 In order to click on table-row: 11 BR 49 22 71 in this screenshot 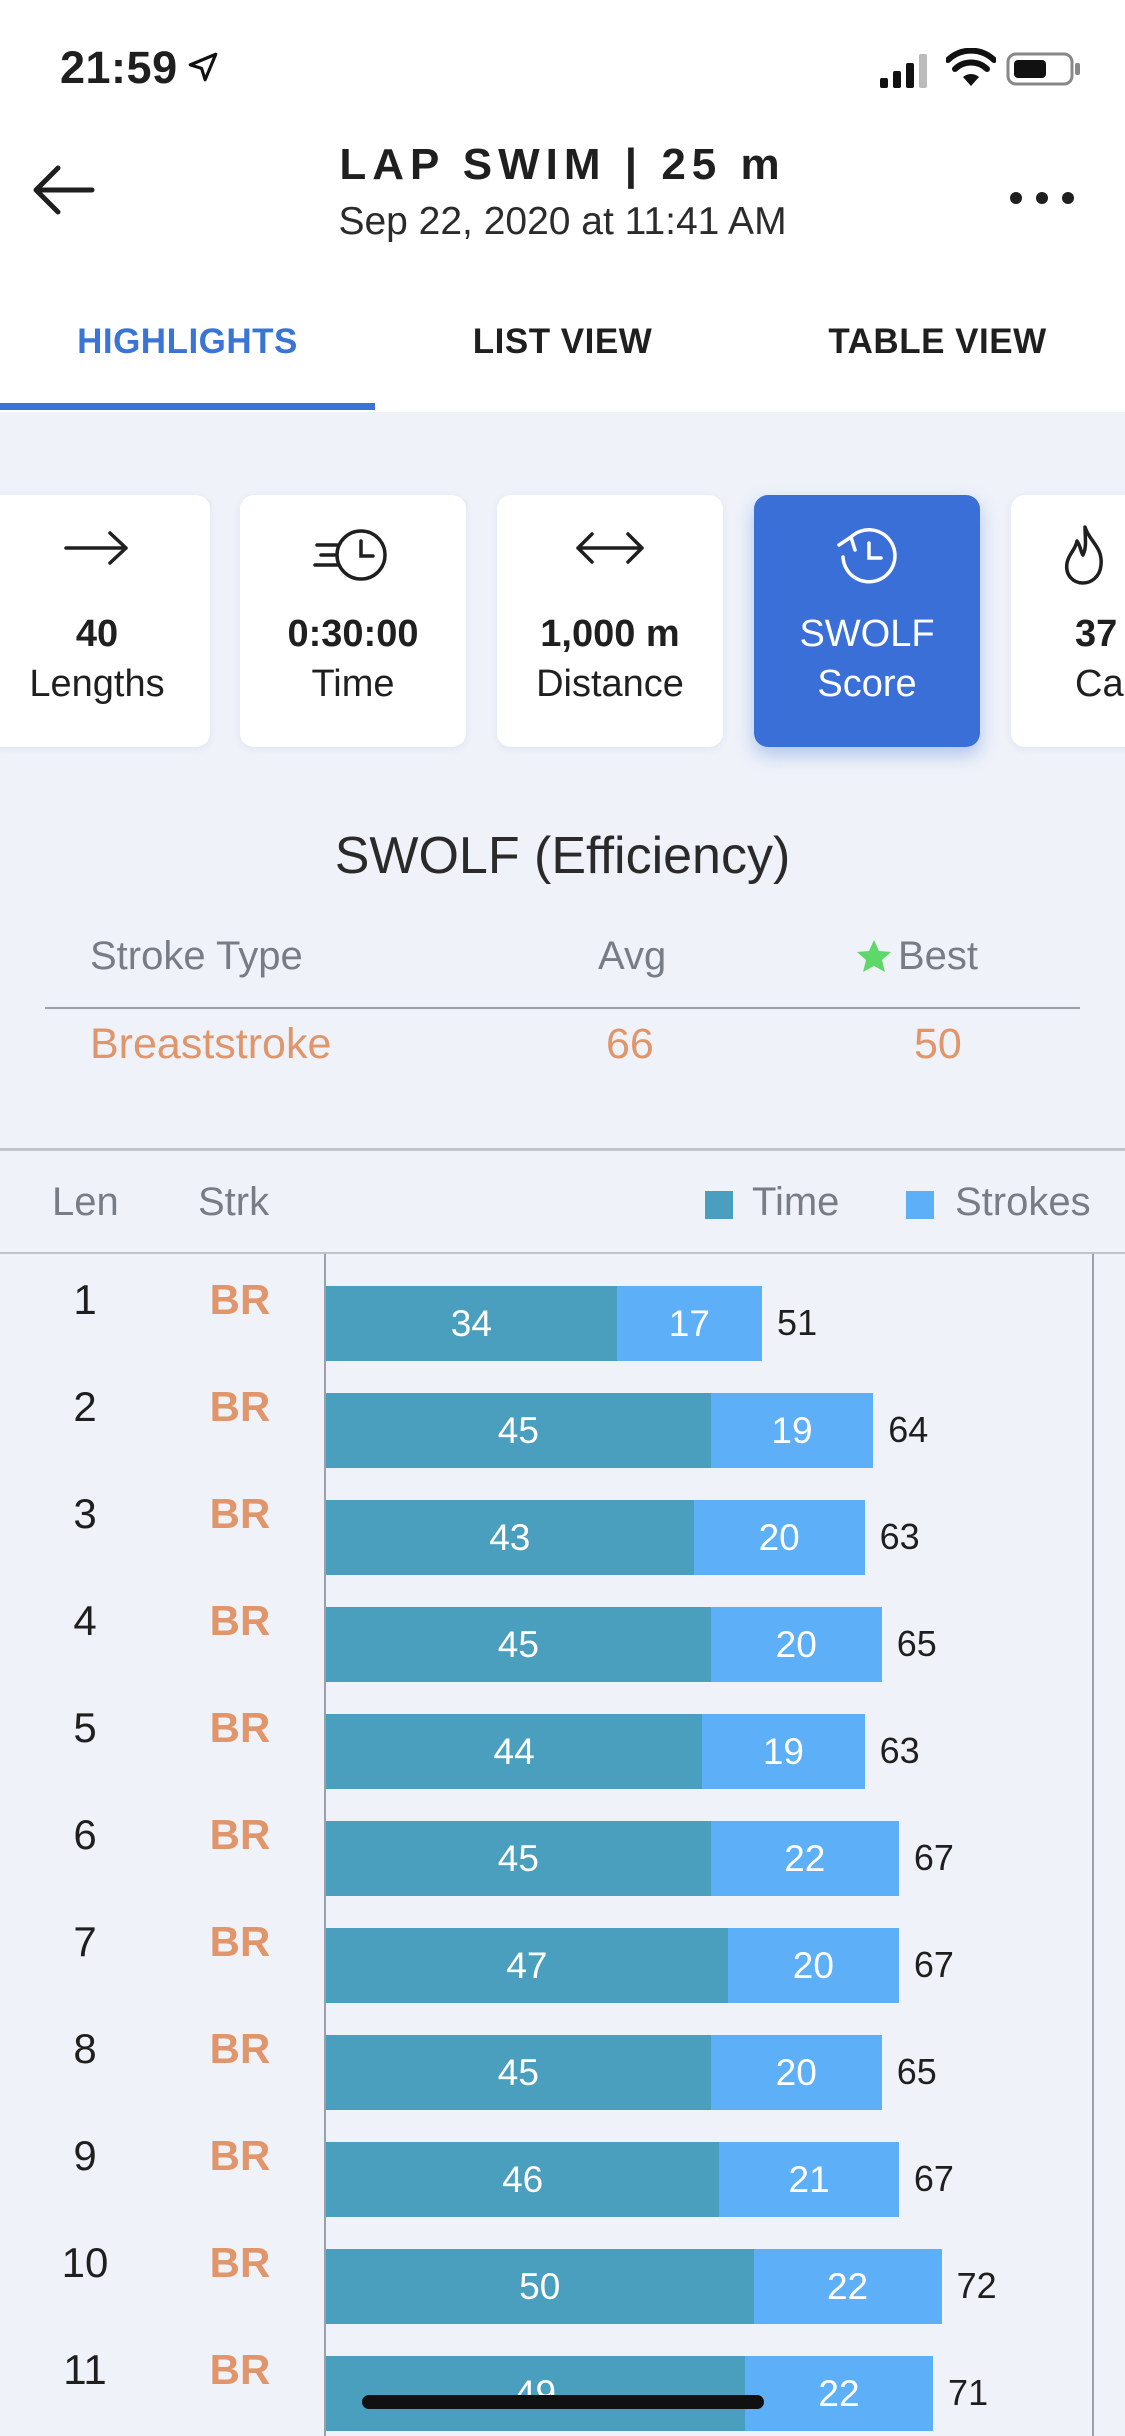, I will do `click(562, 2377)`.